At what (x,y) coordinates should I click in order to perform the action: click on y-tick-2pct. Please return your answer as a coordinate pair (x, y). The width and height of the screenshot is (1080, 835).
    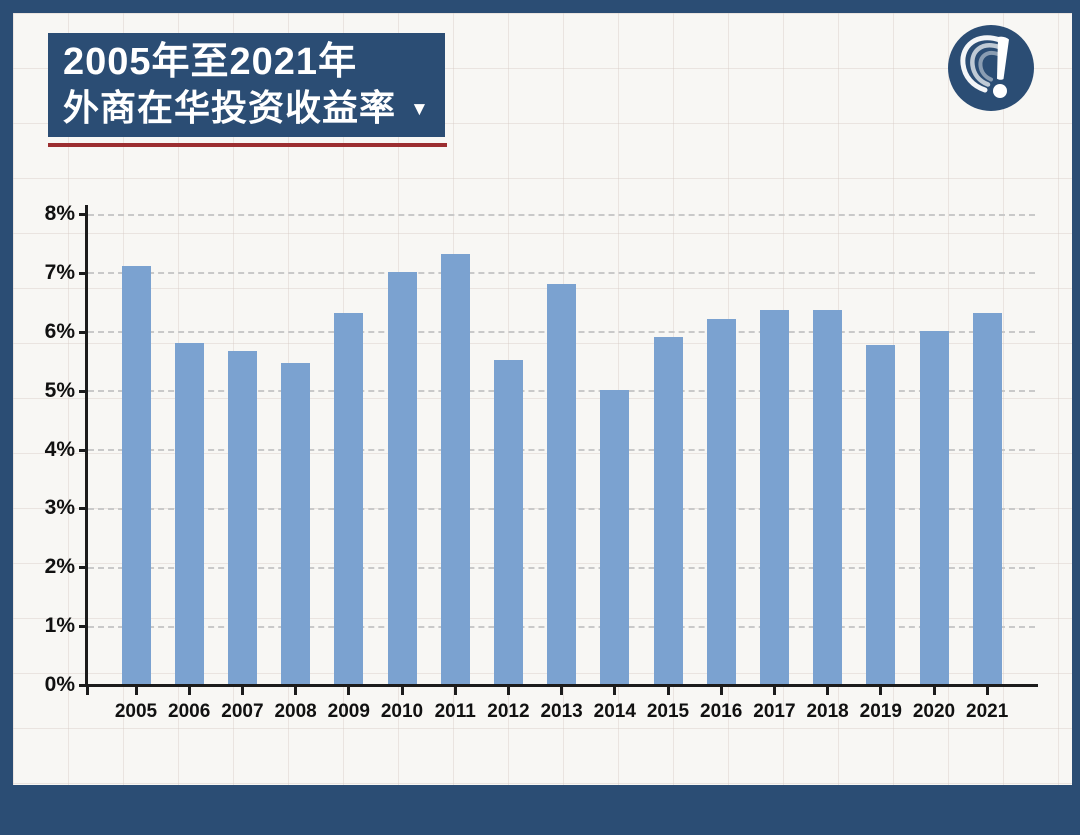
    Looking at the image, I should click on (83, 568).